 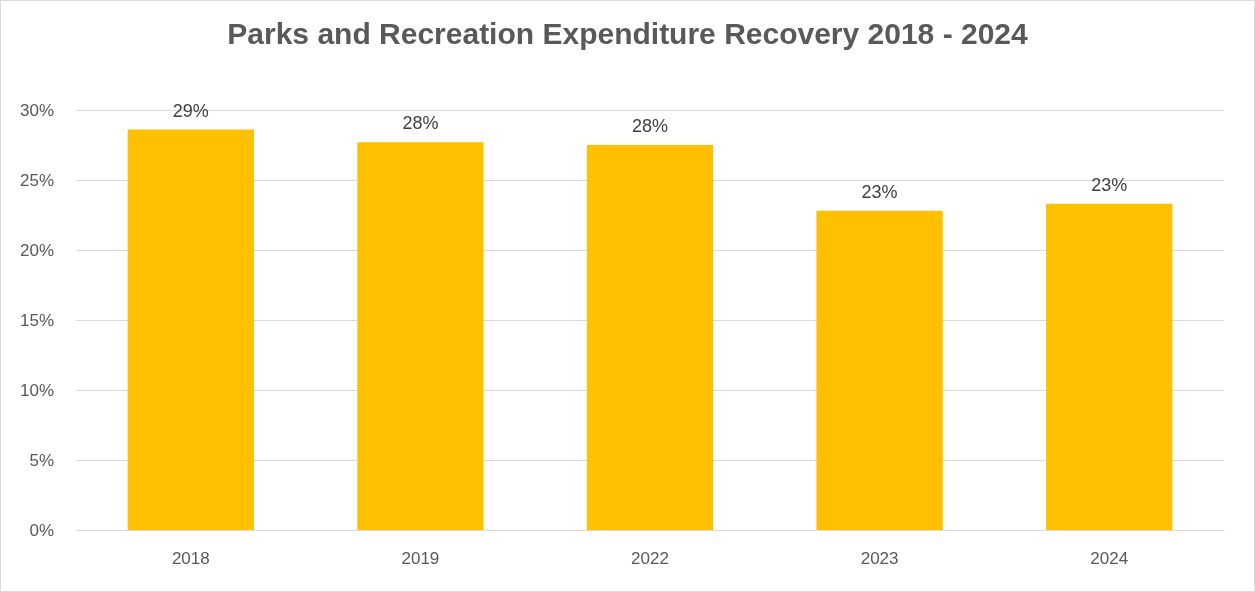 What do you see at coordinates (879, 558) in the screenshot?
I see `x-tick-label: 2023` at bounding box center [879, 558].